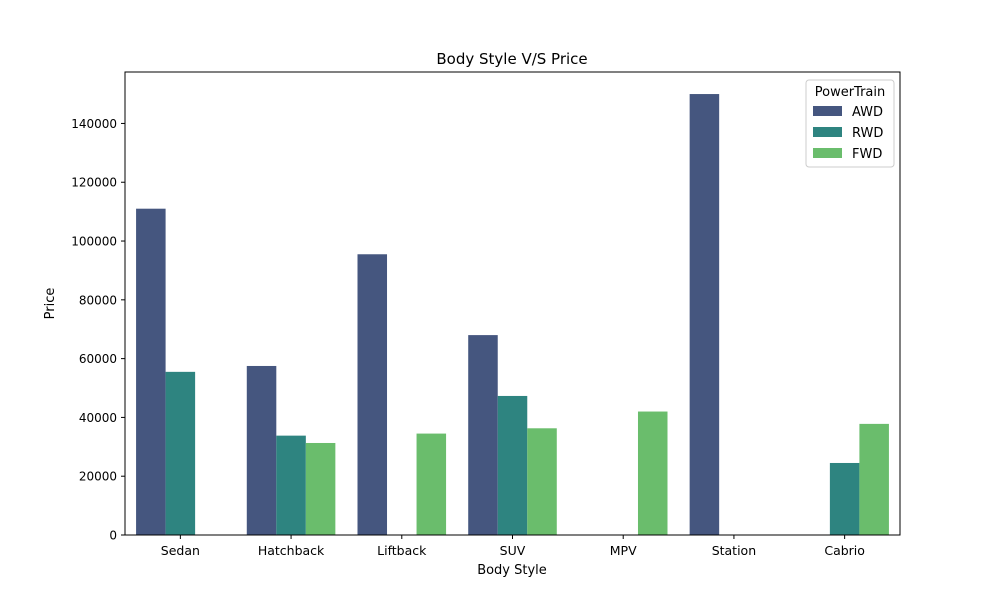  What do you see at coordinates (704, 315) in the screenshot?
I see `bar-awd-station` at bounding box center [704, 315].